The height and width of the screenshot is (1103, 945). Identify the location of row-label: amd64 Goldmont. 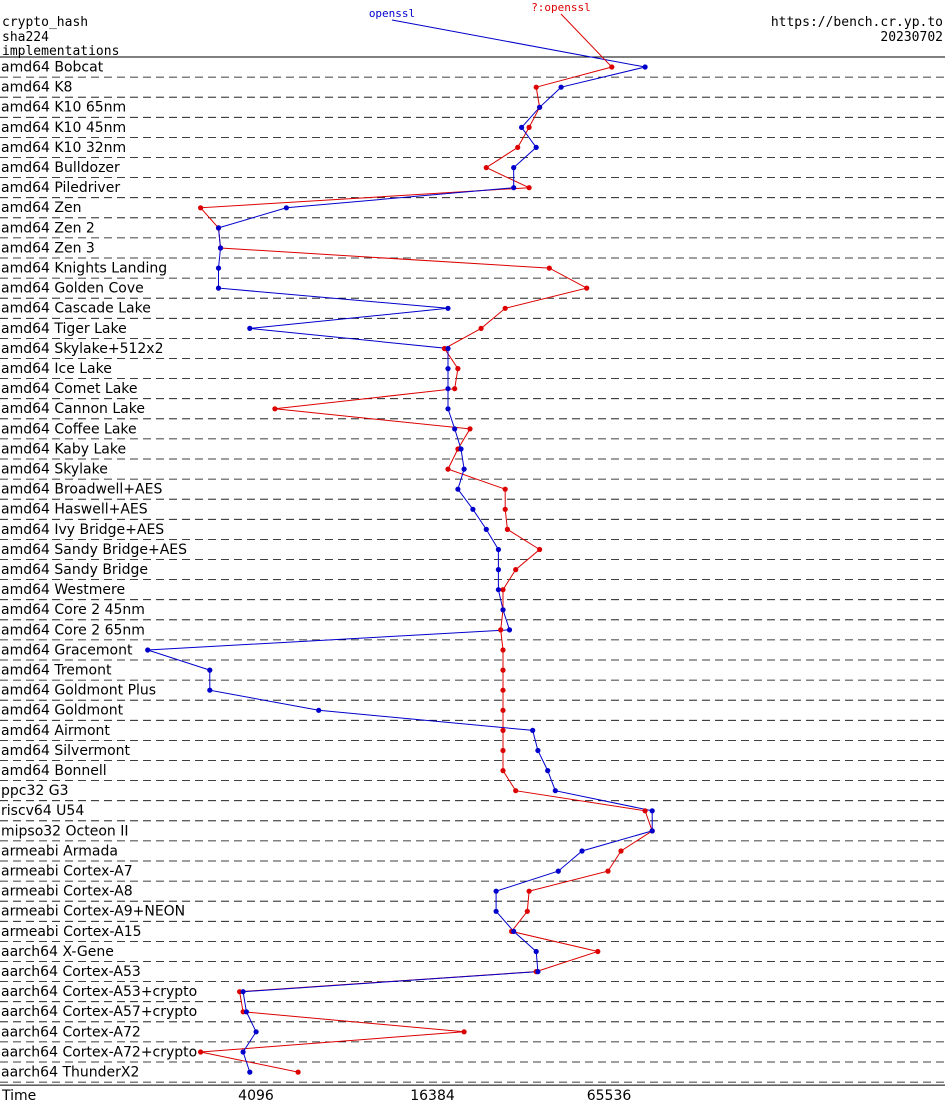
(62, 711).